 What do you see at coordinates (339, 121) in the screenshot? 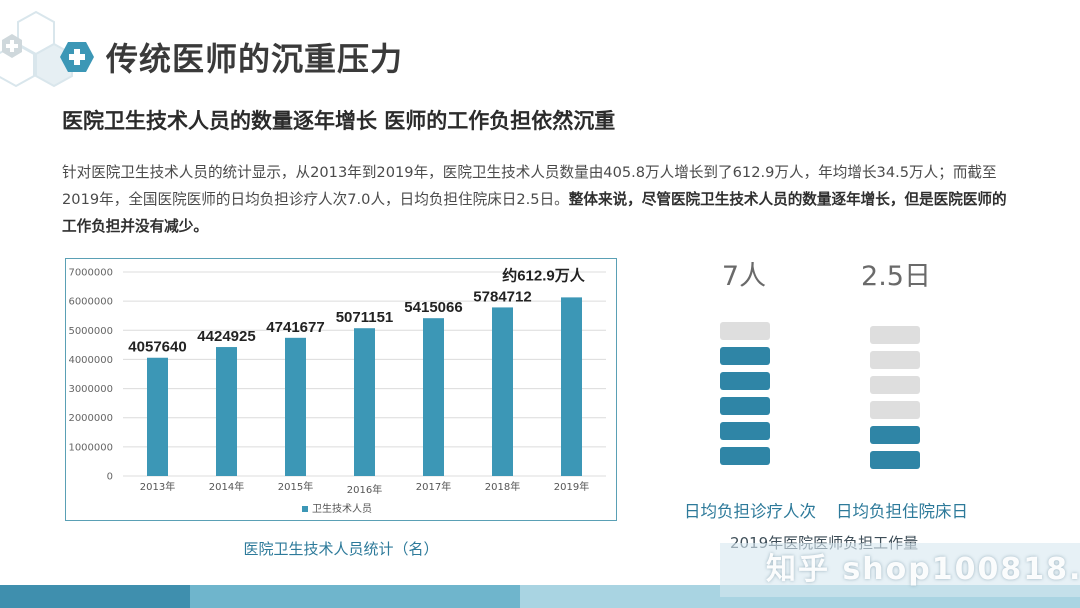
I see `section-subtitle: 医院卫生技术人员的数量逐年增长 医师的工作负担依然沉重` at bounding box center [339, 121].